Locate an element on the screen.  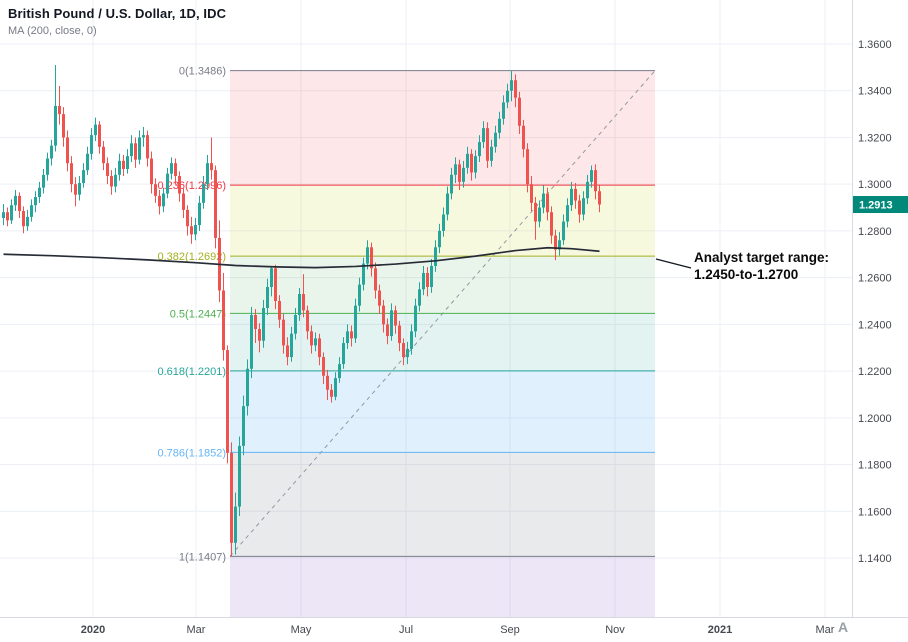
price-axis-label: 1.3400 is located at coordinates (875, 92).